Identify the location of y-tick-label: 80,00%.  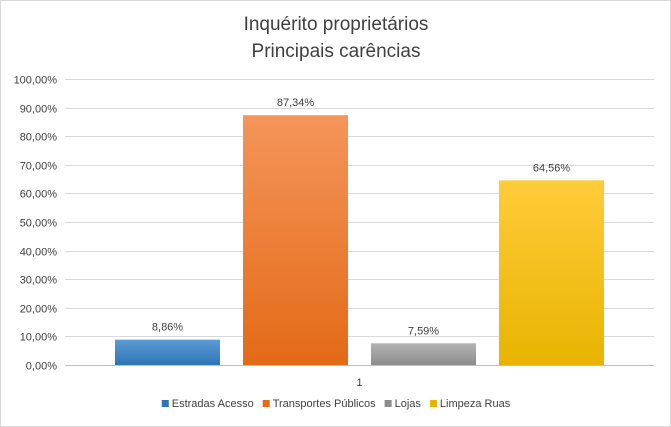
(39, 138).